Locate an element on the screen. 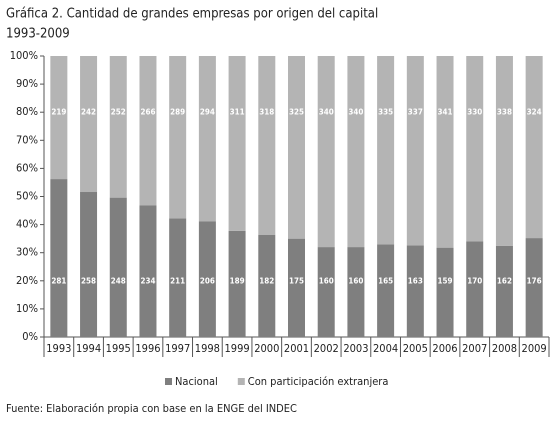  y-tick-label: 90% is located at coordinates (27, 83).